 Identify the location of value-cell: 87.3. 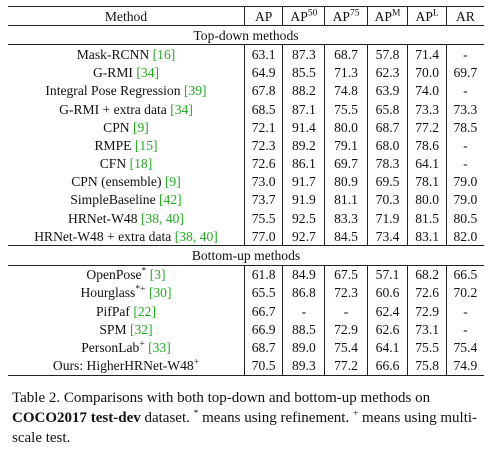
(303, 54).